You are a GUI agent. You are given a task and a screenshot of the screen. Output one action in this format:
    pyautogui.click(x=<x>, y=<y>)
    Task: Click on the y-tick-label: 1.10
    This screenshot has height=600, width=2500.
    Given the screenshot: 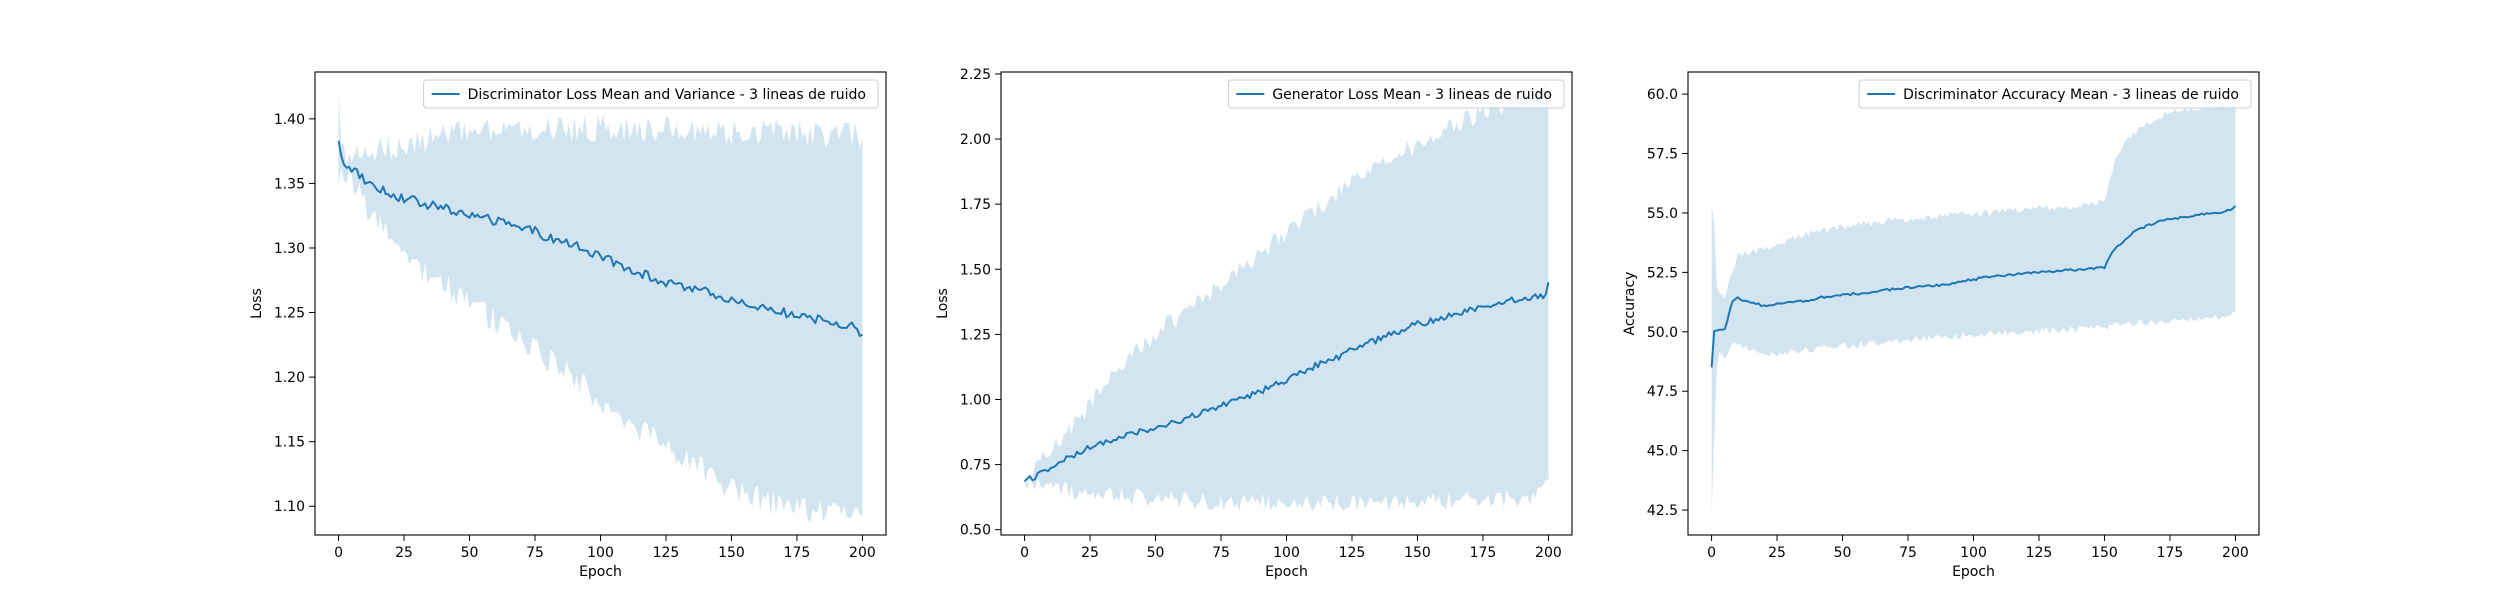 What is the action you would take?
    pyautogui.click(x=289, y=507)
    